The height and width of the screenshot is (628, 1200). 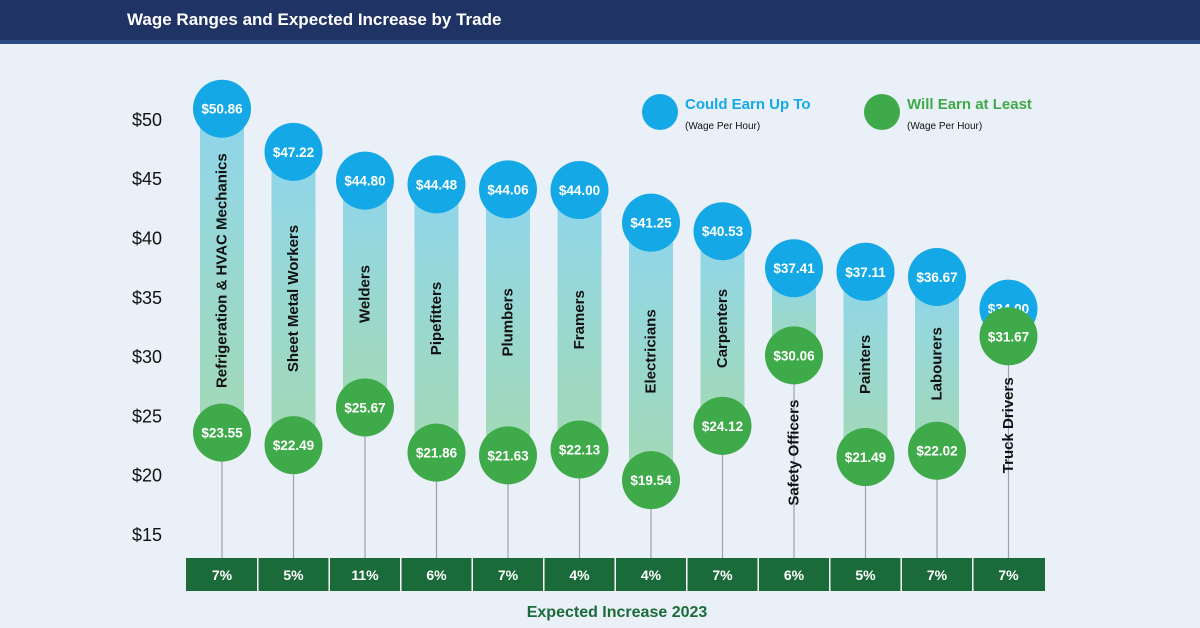 I want to click on increase-strip: 7% 5% 11% 6% 7% 4% 4% 7% 6% 5% 7% 7%, so click(x=615, y=574).